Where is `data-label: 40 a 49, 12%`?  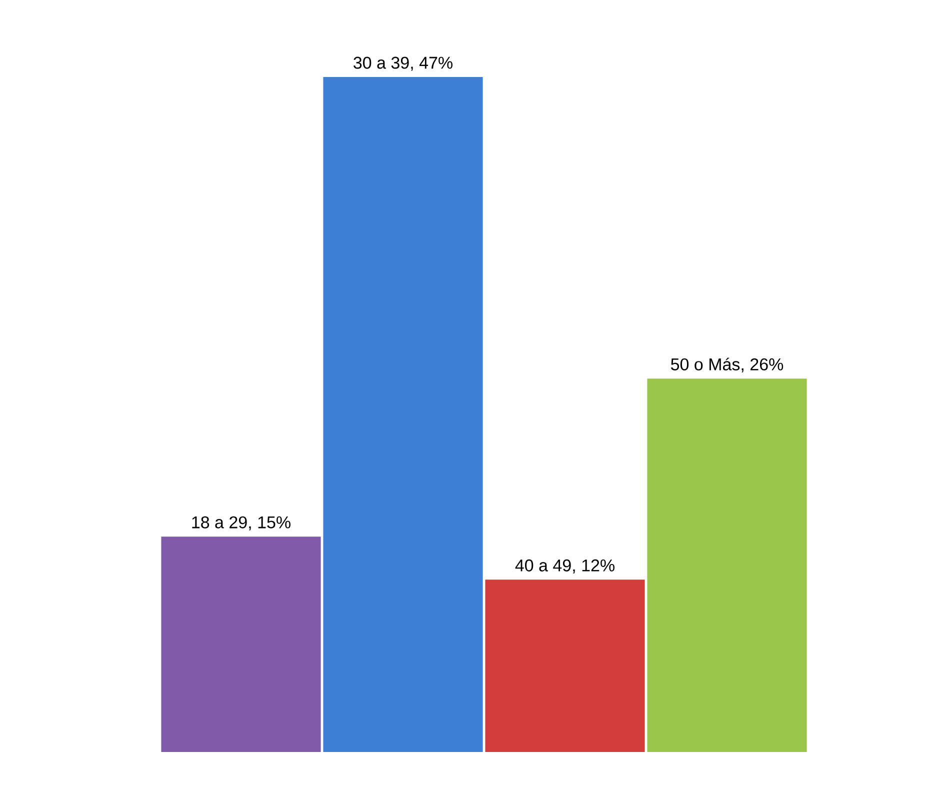 data-label: 40 a 49, 12% is located at coordinates (564, 566).